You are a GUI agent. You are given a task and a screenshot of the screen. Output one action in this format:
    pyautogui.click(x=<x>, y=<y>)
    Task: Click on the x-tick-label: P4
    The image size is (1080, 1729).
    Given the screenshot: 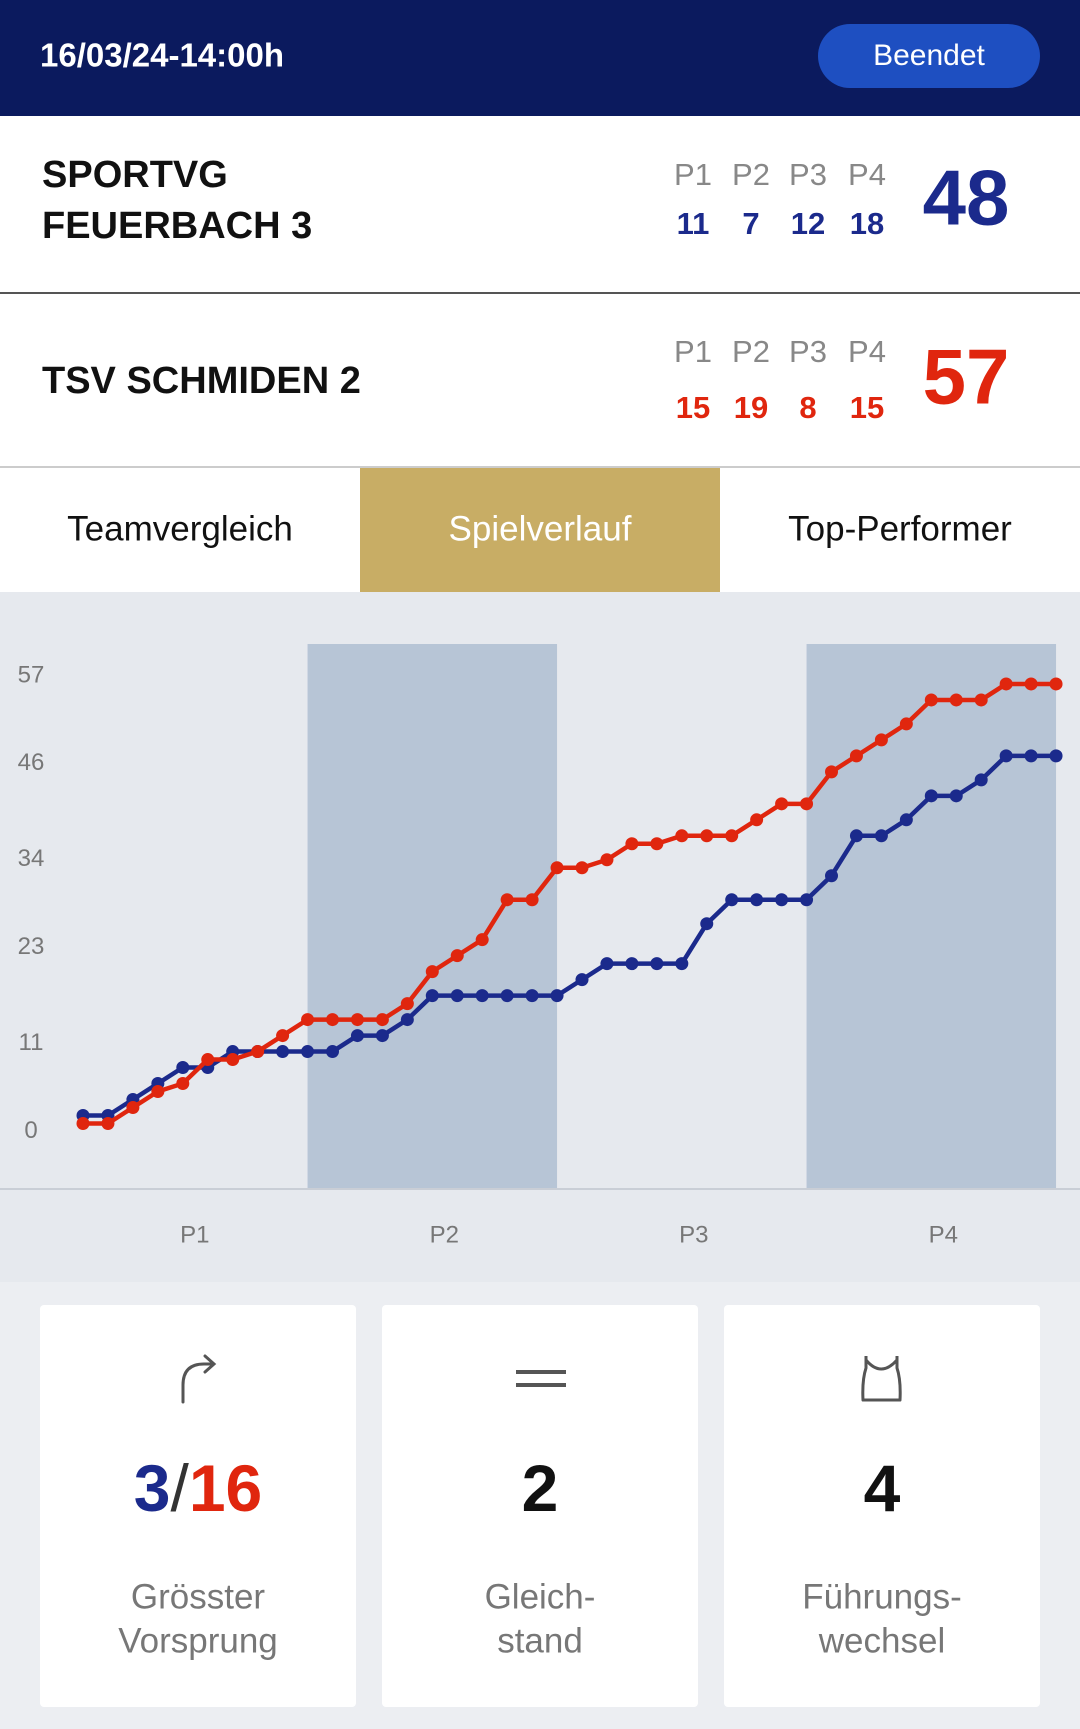 What is the action you would take?
    pyautogui.click(x=943, y=1234)
    